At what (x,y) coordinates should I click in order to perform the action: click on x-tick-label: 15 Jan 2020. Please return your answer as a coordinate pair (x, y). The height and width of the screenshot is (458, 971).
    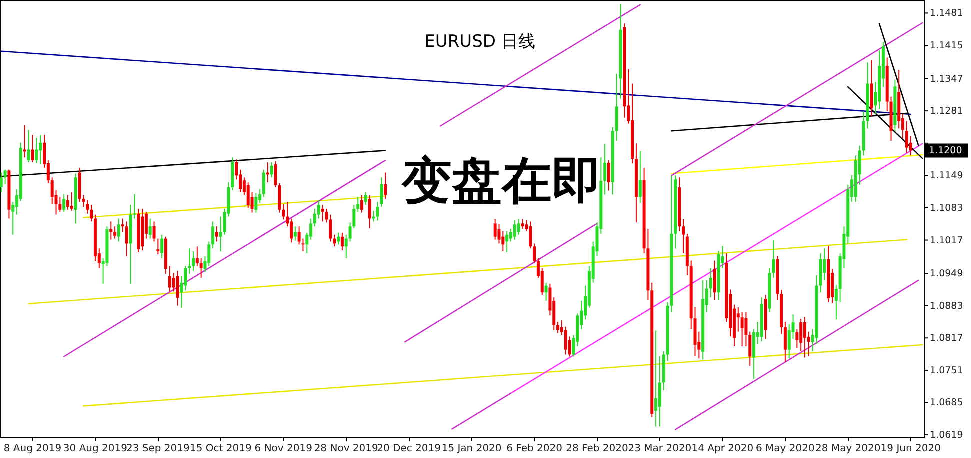
    Looking at the image, I should click on (472, 449).